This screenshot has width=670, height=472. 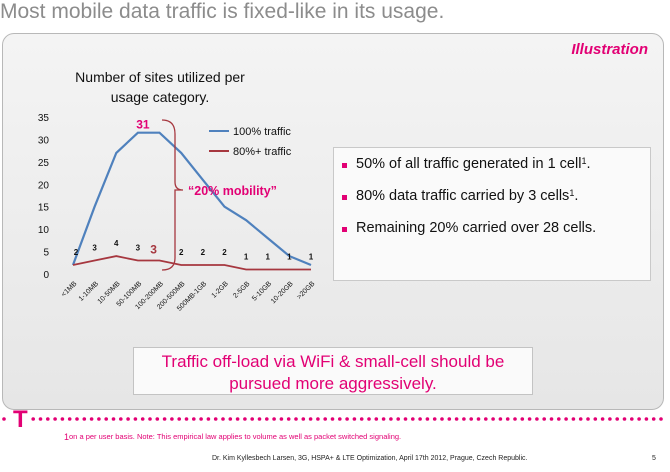 I want to click on y-tick-label: 15, so click(x=44, y=208).